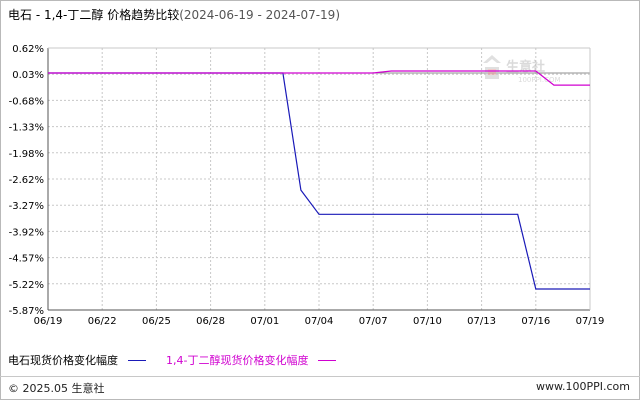  Describe the element at coordinates (320, 376) in the screenshot. I see `footer-divider` at that location.